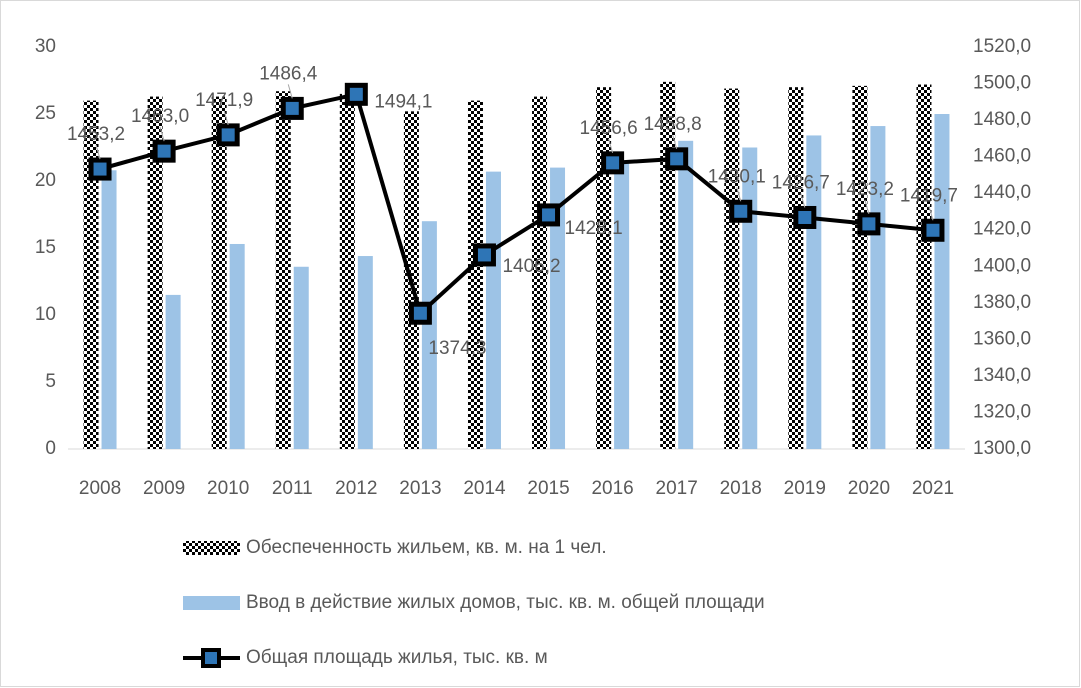 The width and height of the screenshot is (1081, 688). What do you see at coordinates (1002, 265) in the screenshot?
I see `y2-tick-label: 1400,0` at bounding box center [1002, 265].